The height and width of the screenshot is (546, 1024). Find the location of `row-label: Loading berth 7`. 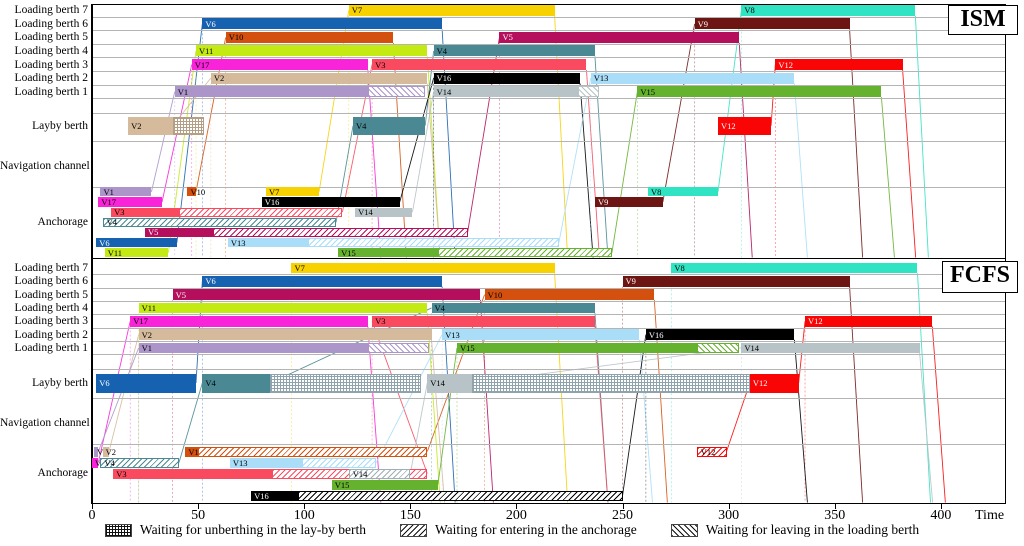

row-label: Loading berth 7 is located at coordinates (51, 10).